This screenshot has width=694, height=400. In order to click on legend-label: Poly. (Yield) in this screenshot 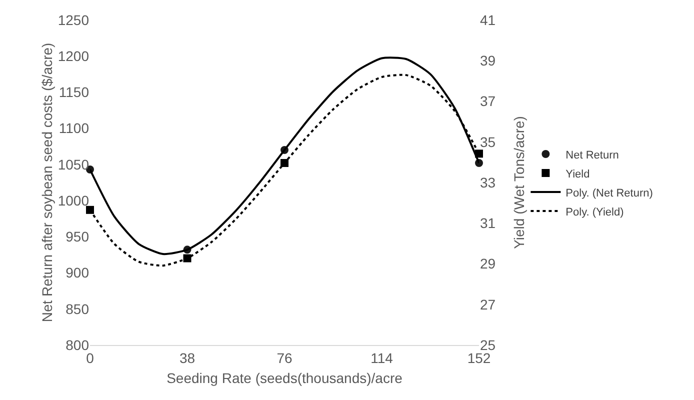, I will do `click(595, 212)`.